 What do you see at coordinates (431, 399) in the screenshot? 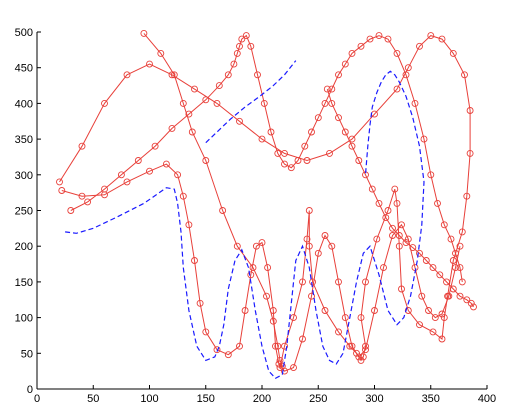
I see `x-tick-label: 350` at bounding box center [431, 399].